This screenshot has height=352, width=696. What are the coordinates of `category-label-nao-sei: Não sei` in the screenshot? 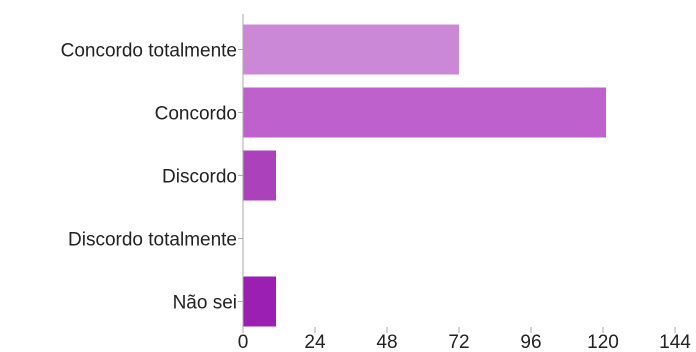 It's located at (205, 303).